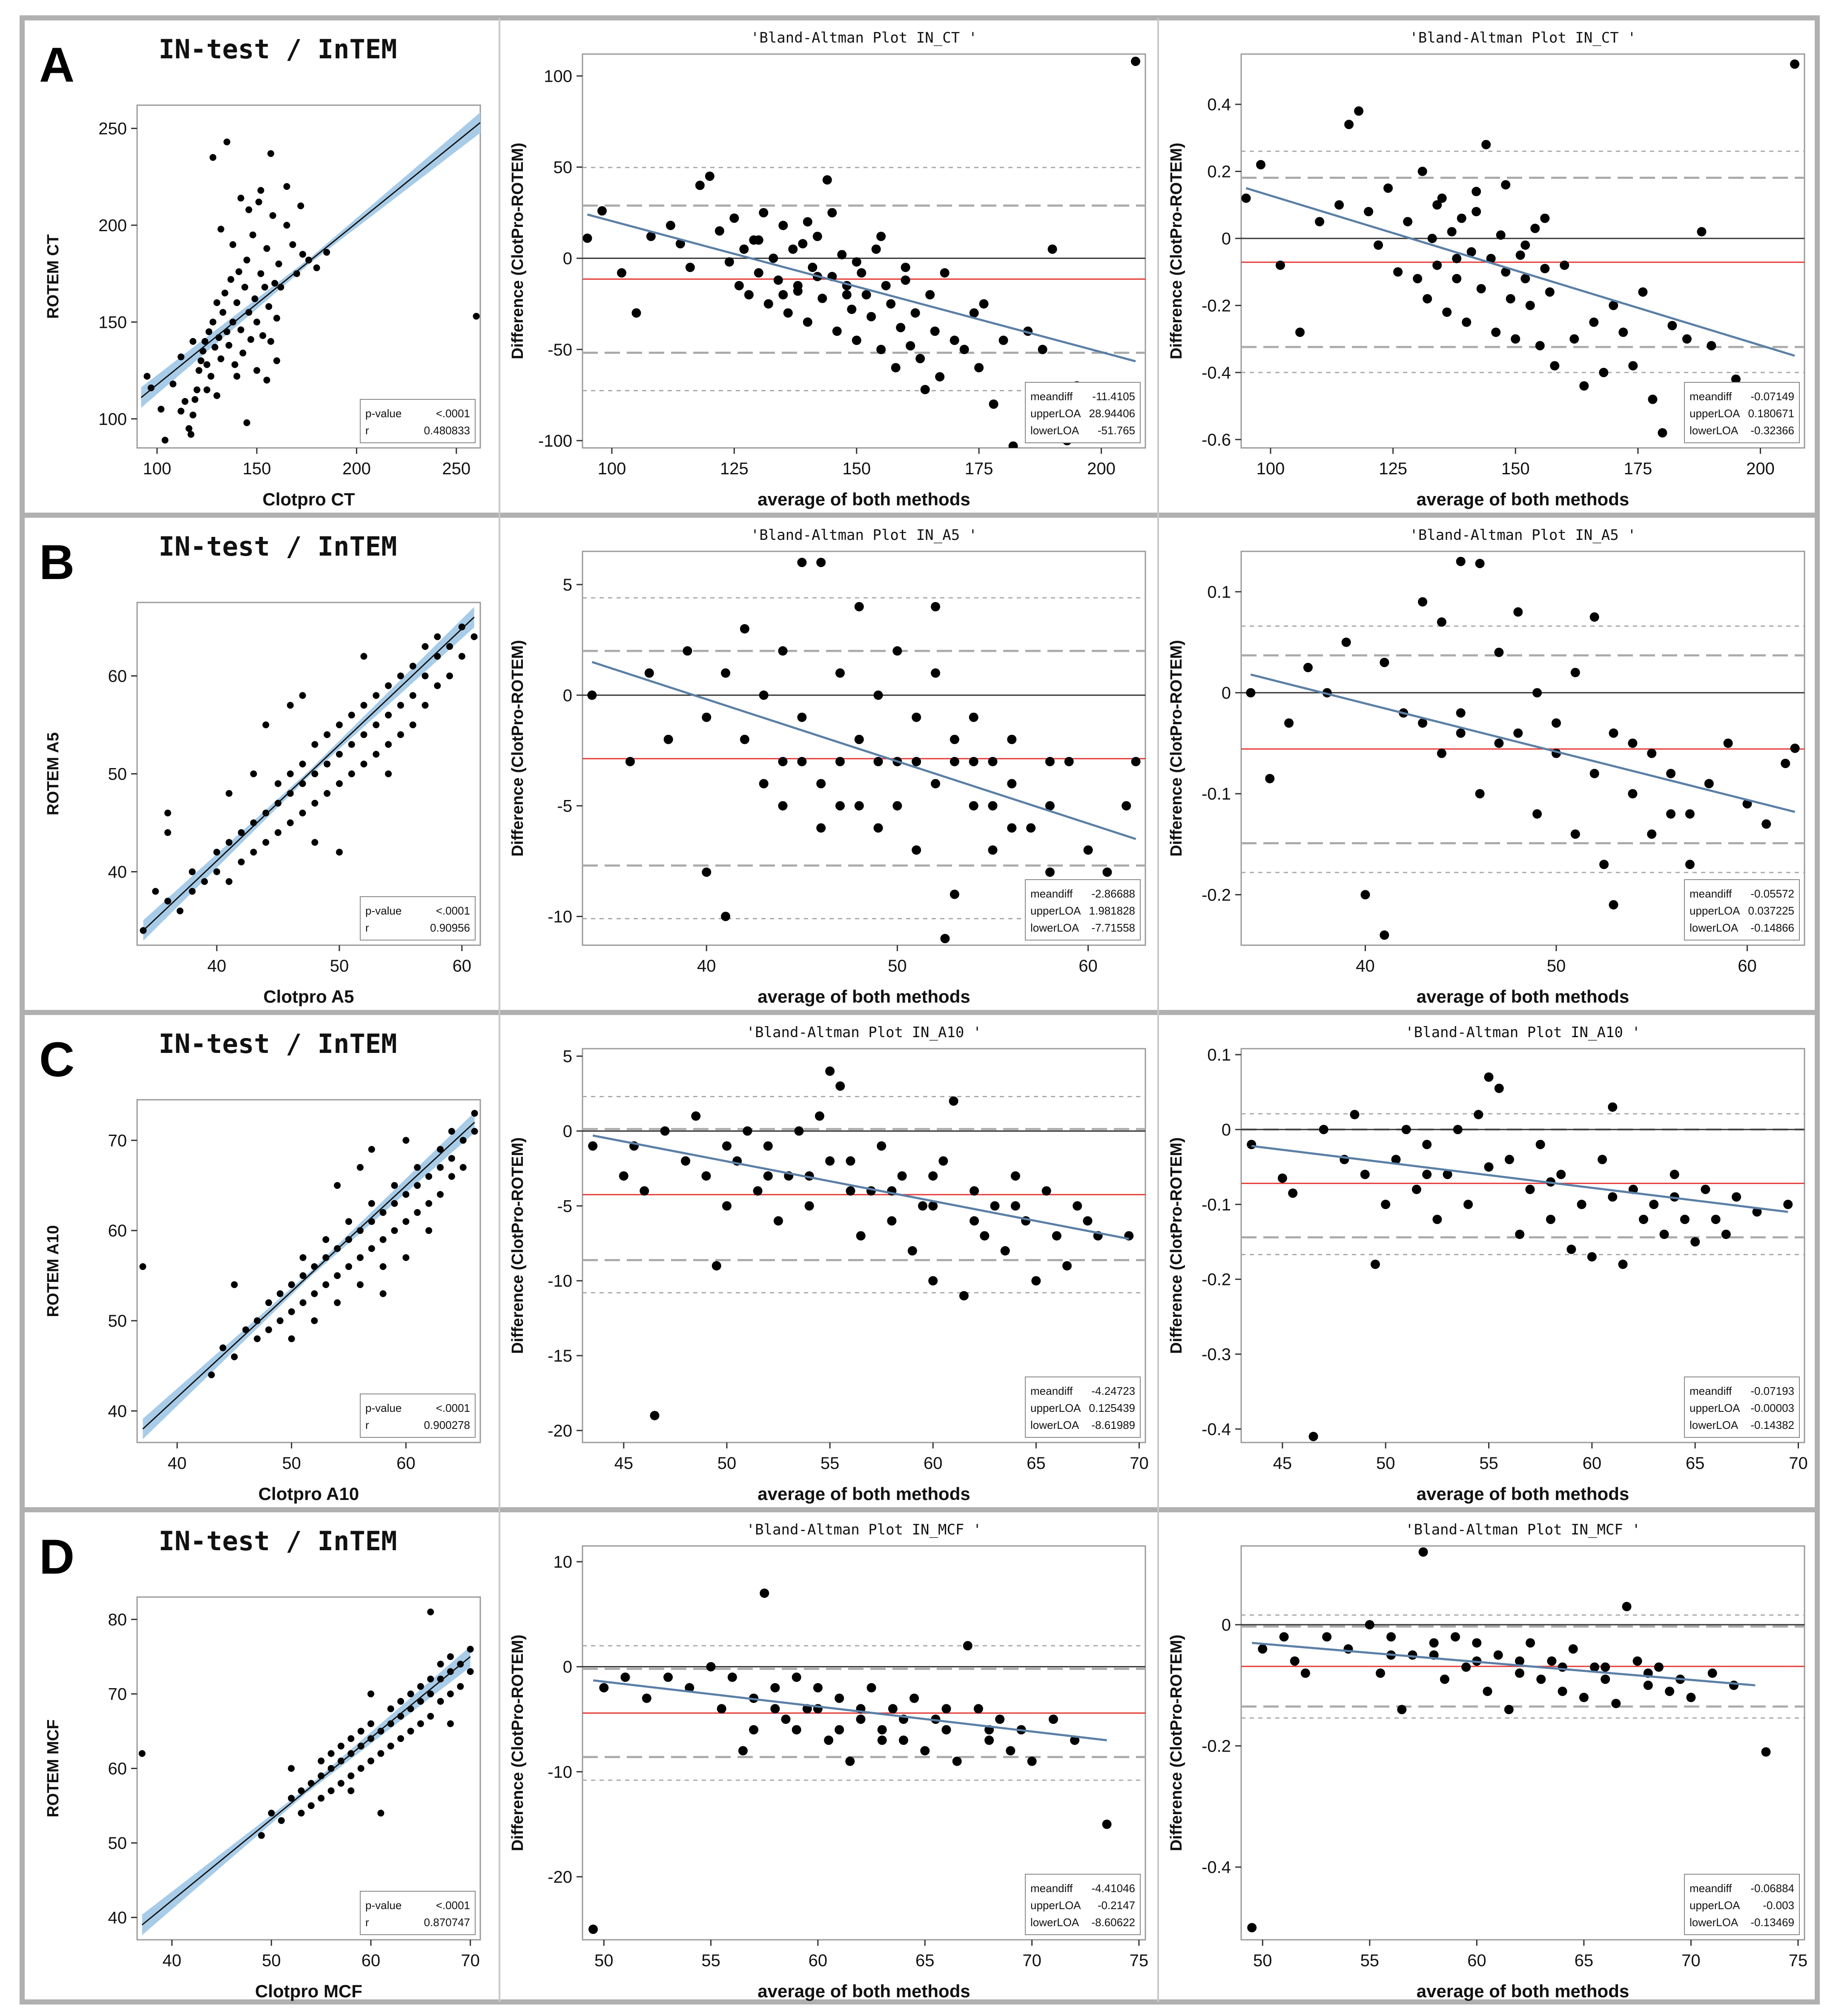 The height and width of the screenshot is (2016, 1836). What do you see at coordinates (863, 997) in the screenshot?
I see `x-axis-label: average of both methods` at bounding box center [863, 997].